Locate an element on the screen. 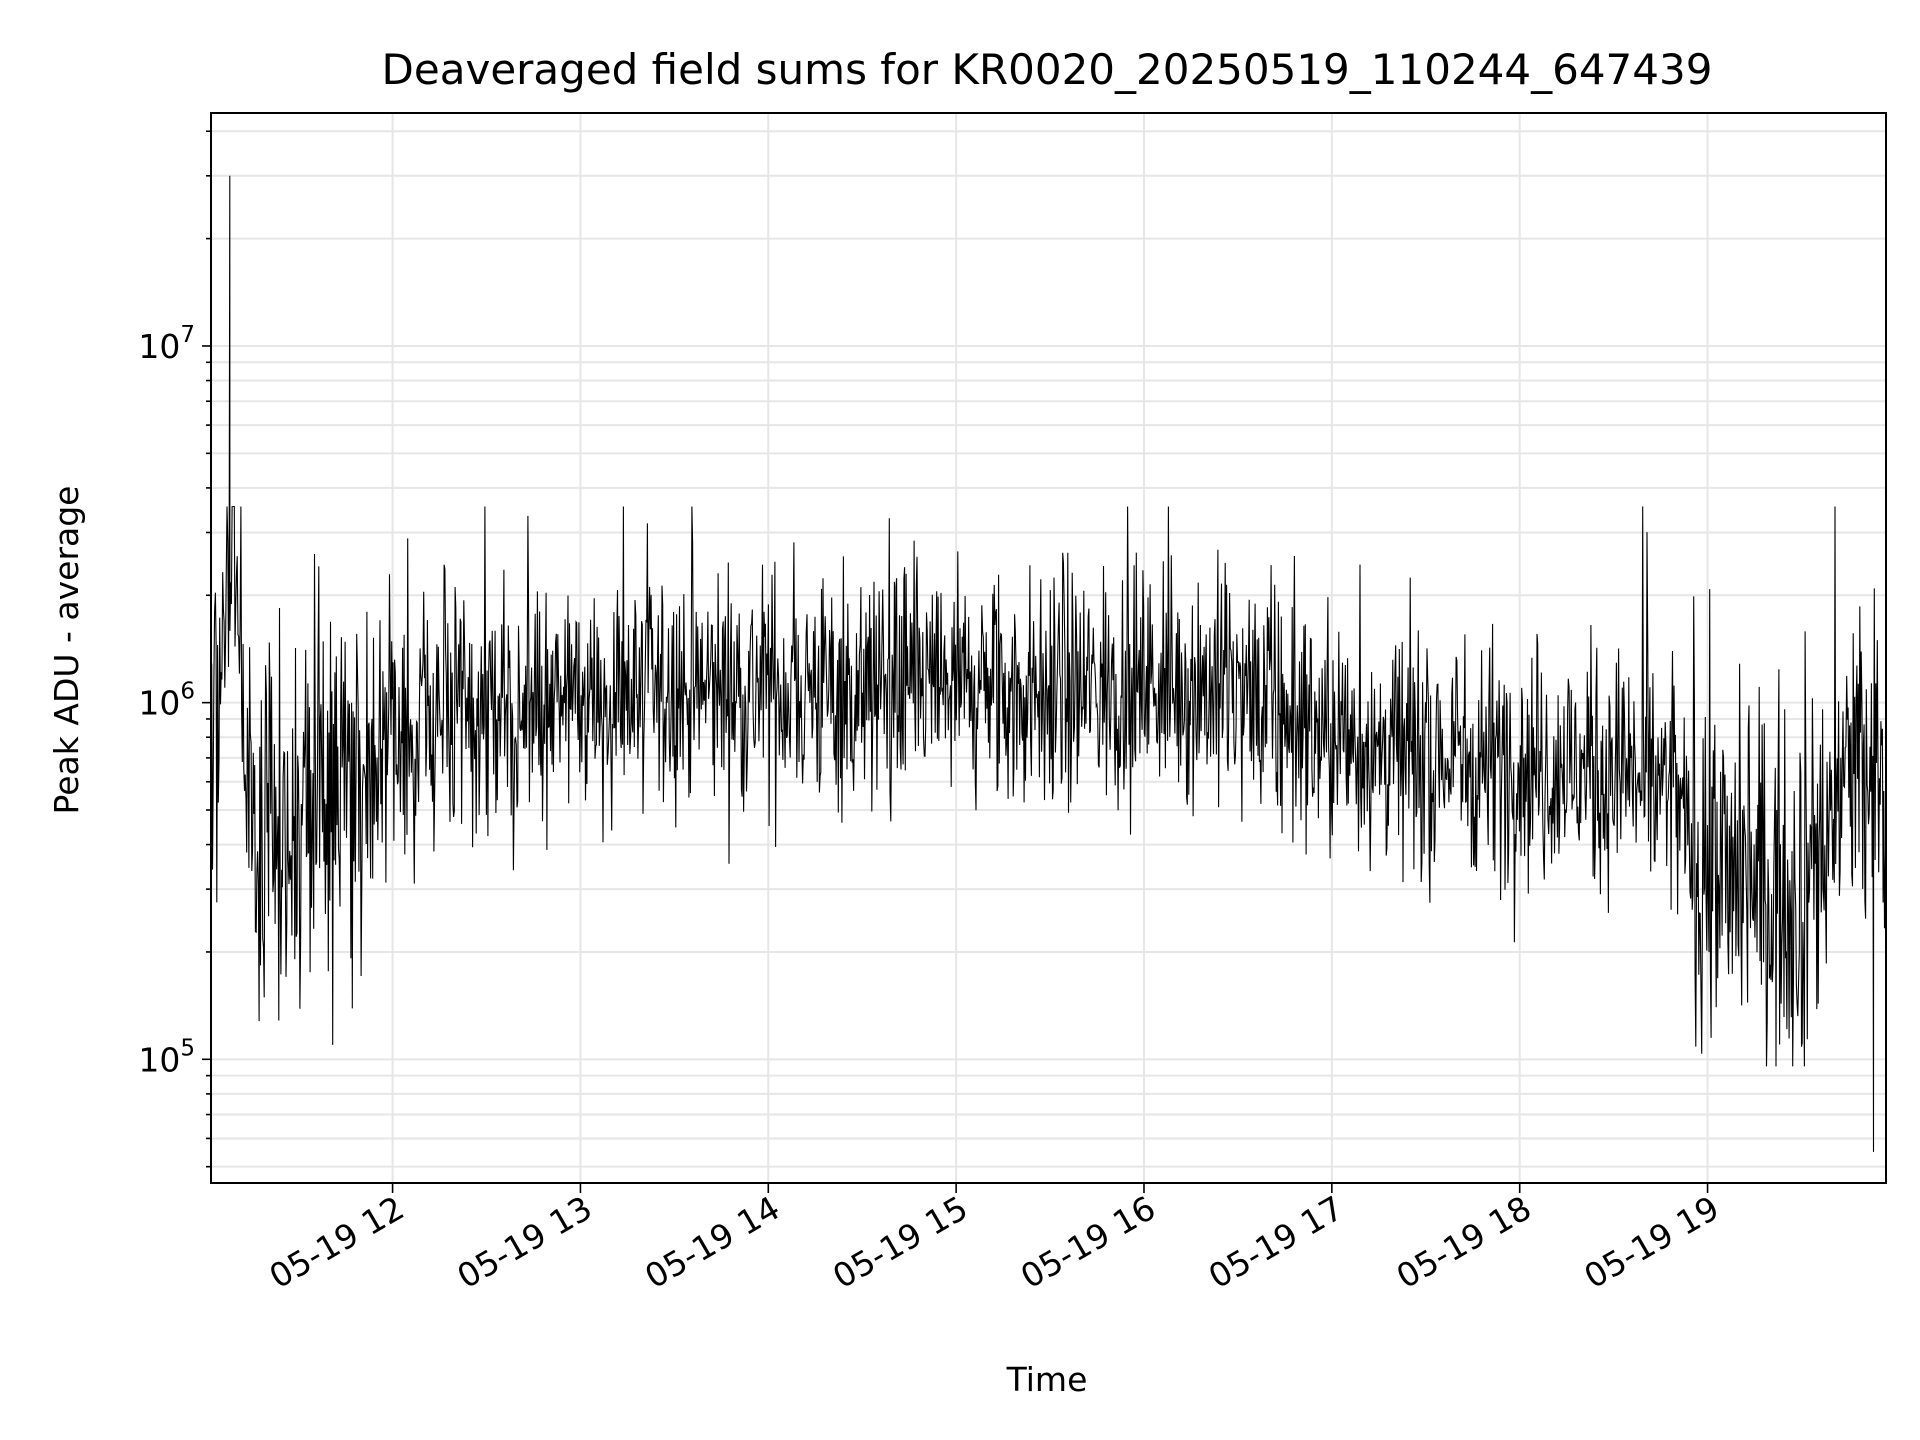  x-tick-label: 05-19 14 is located at coordinates (712, 1242).